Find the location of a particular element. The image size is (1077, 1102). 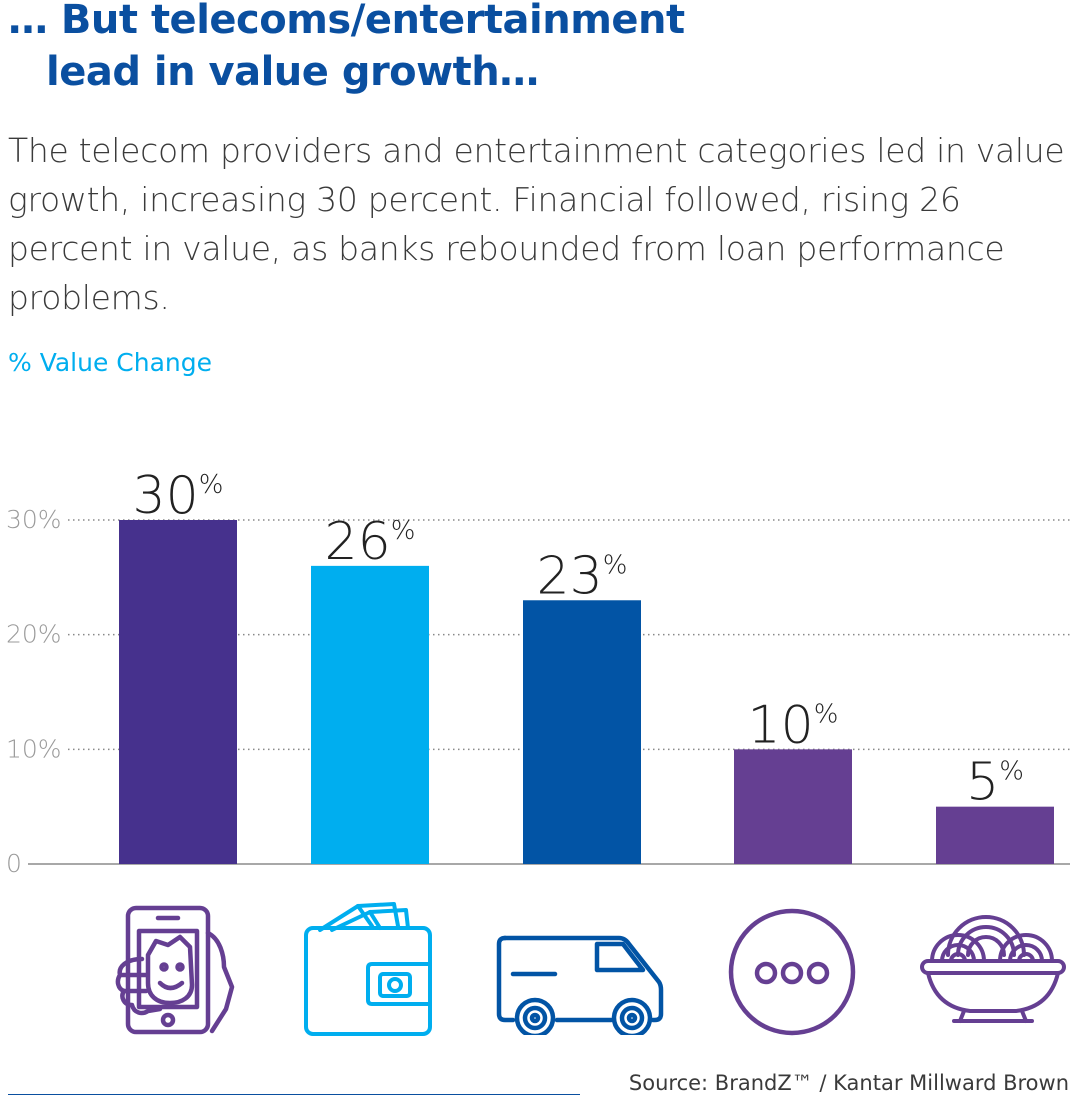

y-tick-label: 10% is located at coordinates (34, 748).